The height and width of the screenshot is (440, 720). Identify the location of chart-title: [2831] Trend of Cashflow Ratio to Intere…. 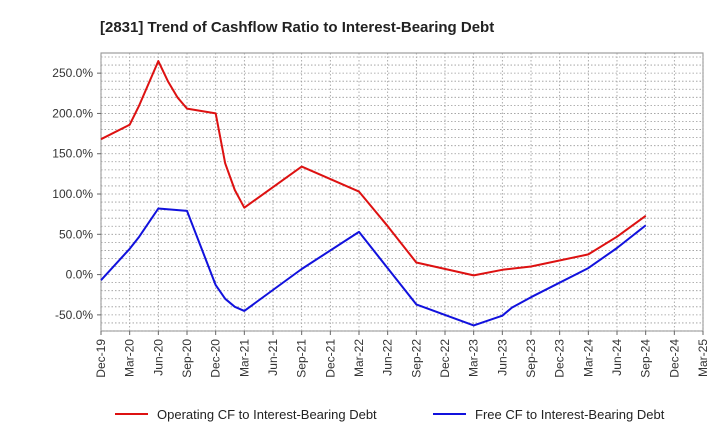
(297, 27).